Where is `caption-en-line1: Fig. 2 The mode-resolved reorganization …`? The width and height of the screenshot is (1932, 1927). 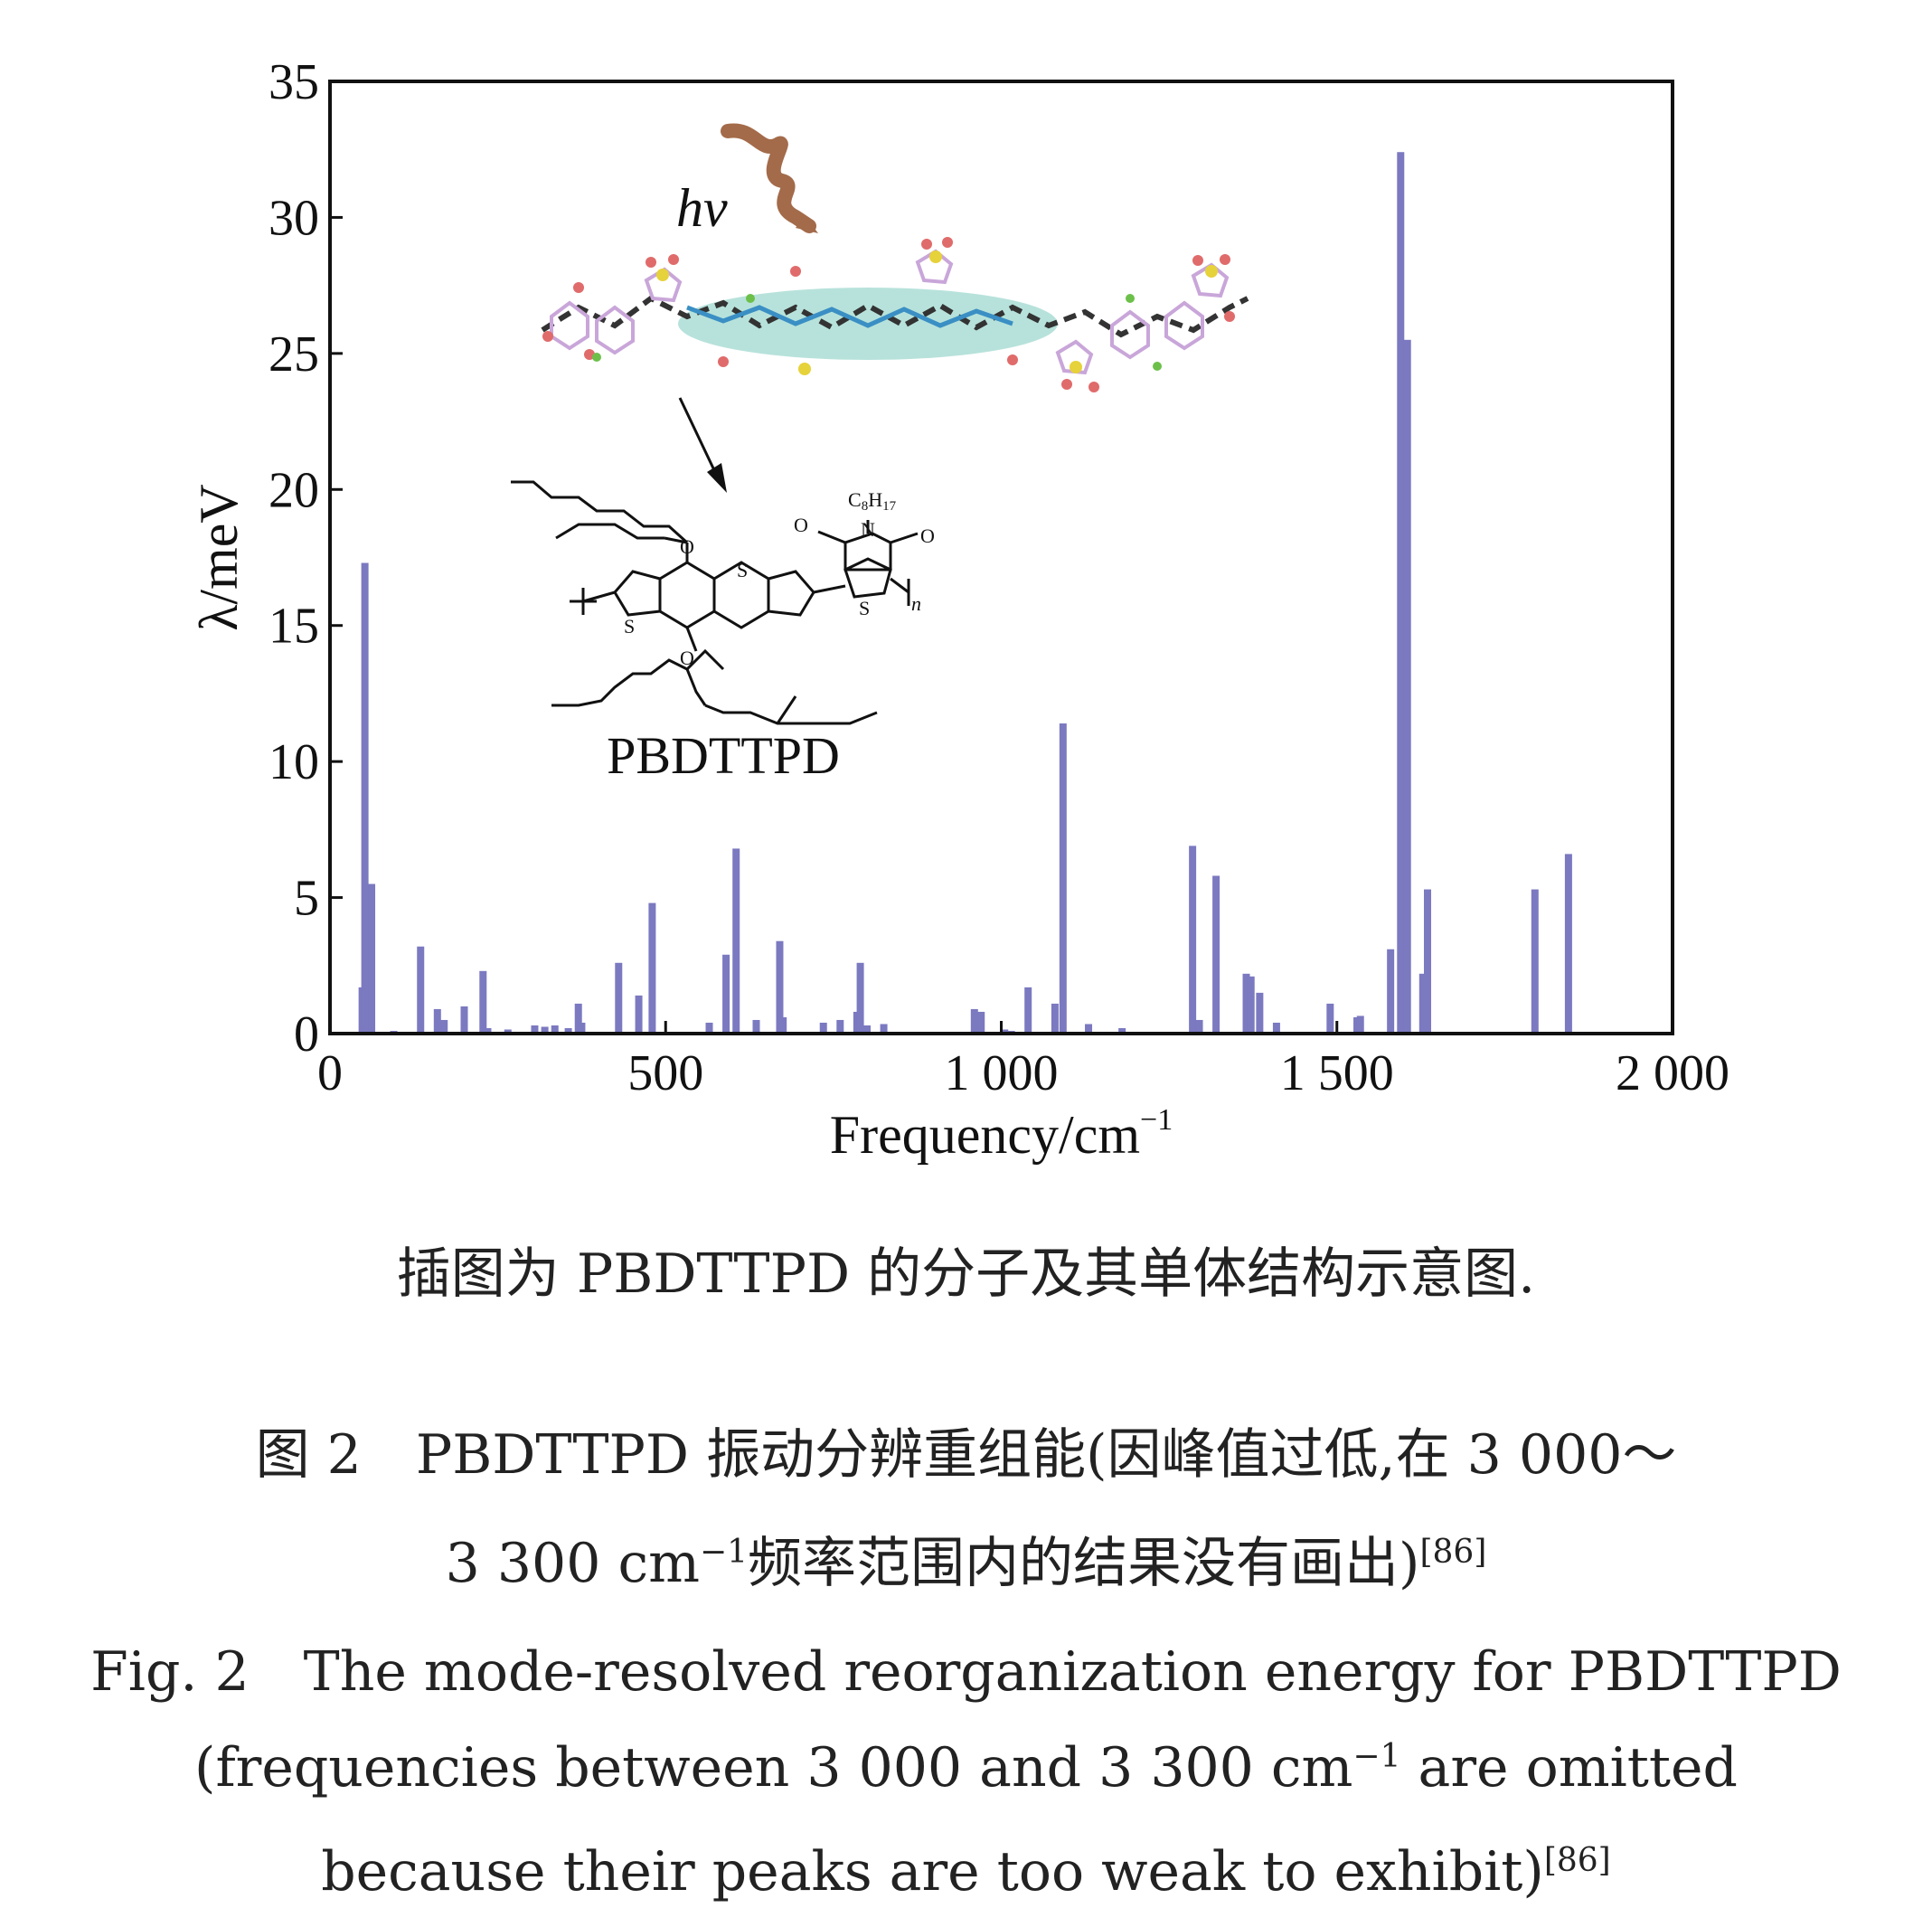
caption-en-line1: Fig. 2 The mode-resolved reorganization … is located at coordinates (966, 1672).